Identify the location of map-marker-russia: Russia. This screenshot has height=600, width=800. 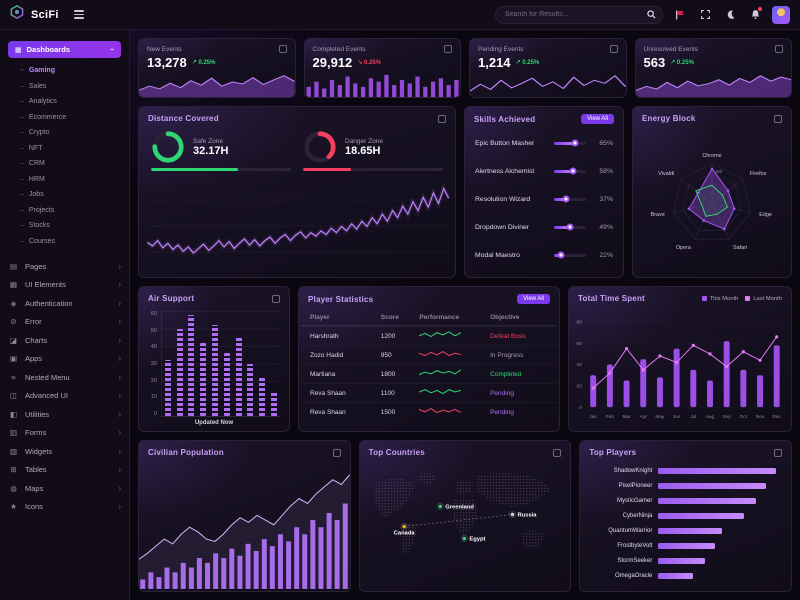
(522, 514).